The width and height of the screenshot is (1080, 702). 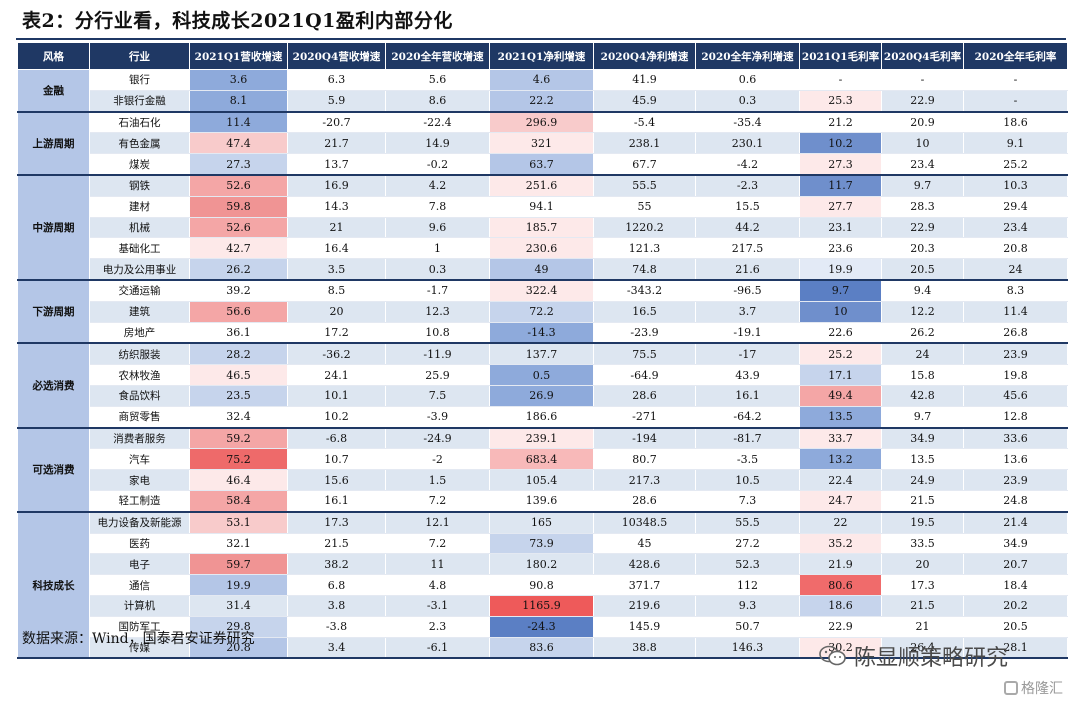 What do you see at coordinates (922, 522) in the screenshot?
I see `value-cell: 19.5` at bounding box center [922, 522].